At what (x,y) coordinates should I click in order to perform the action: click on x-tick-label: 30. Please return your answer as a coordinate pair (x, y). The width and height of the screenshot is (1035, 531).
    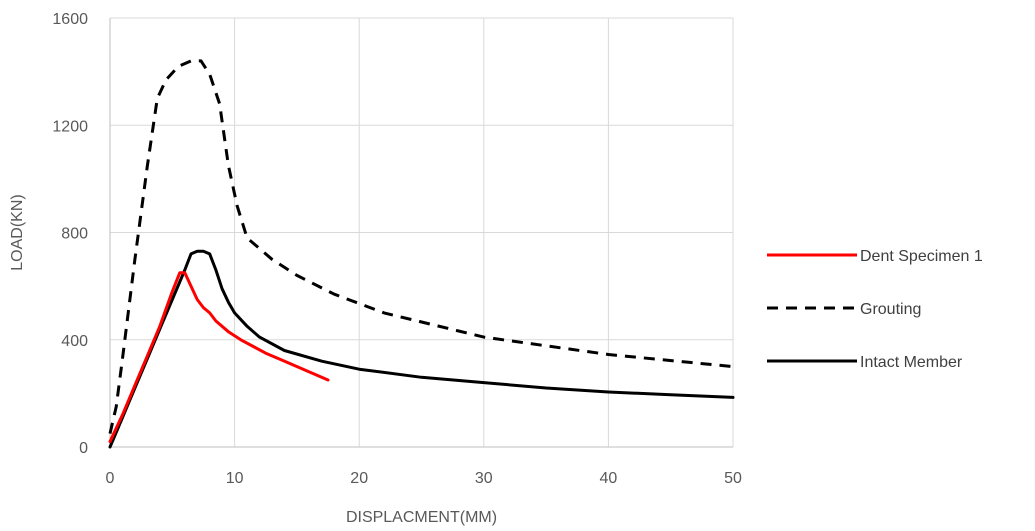
    Looking at the image, I should click on (484, 478).